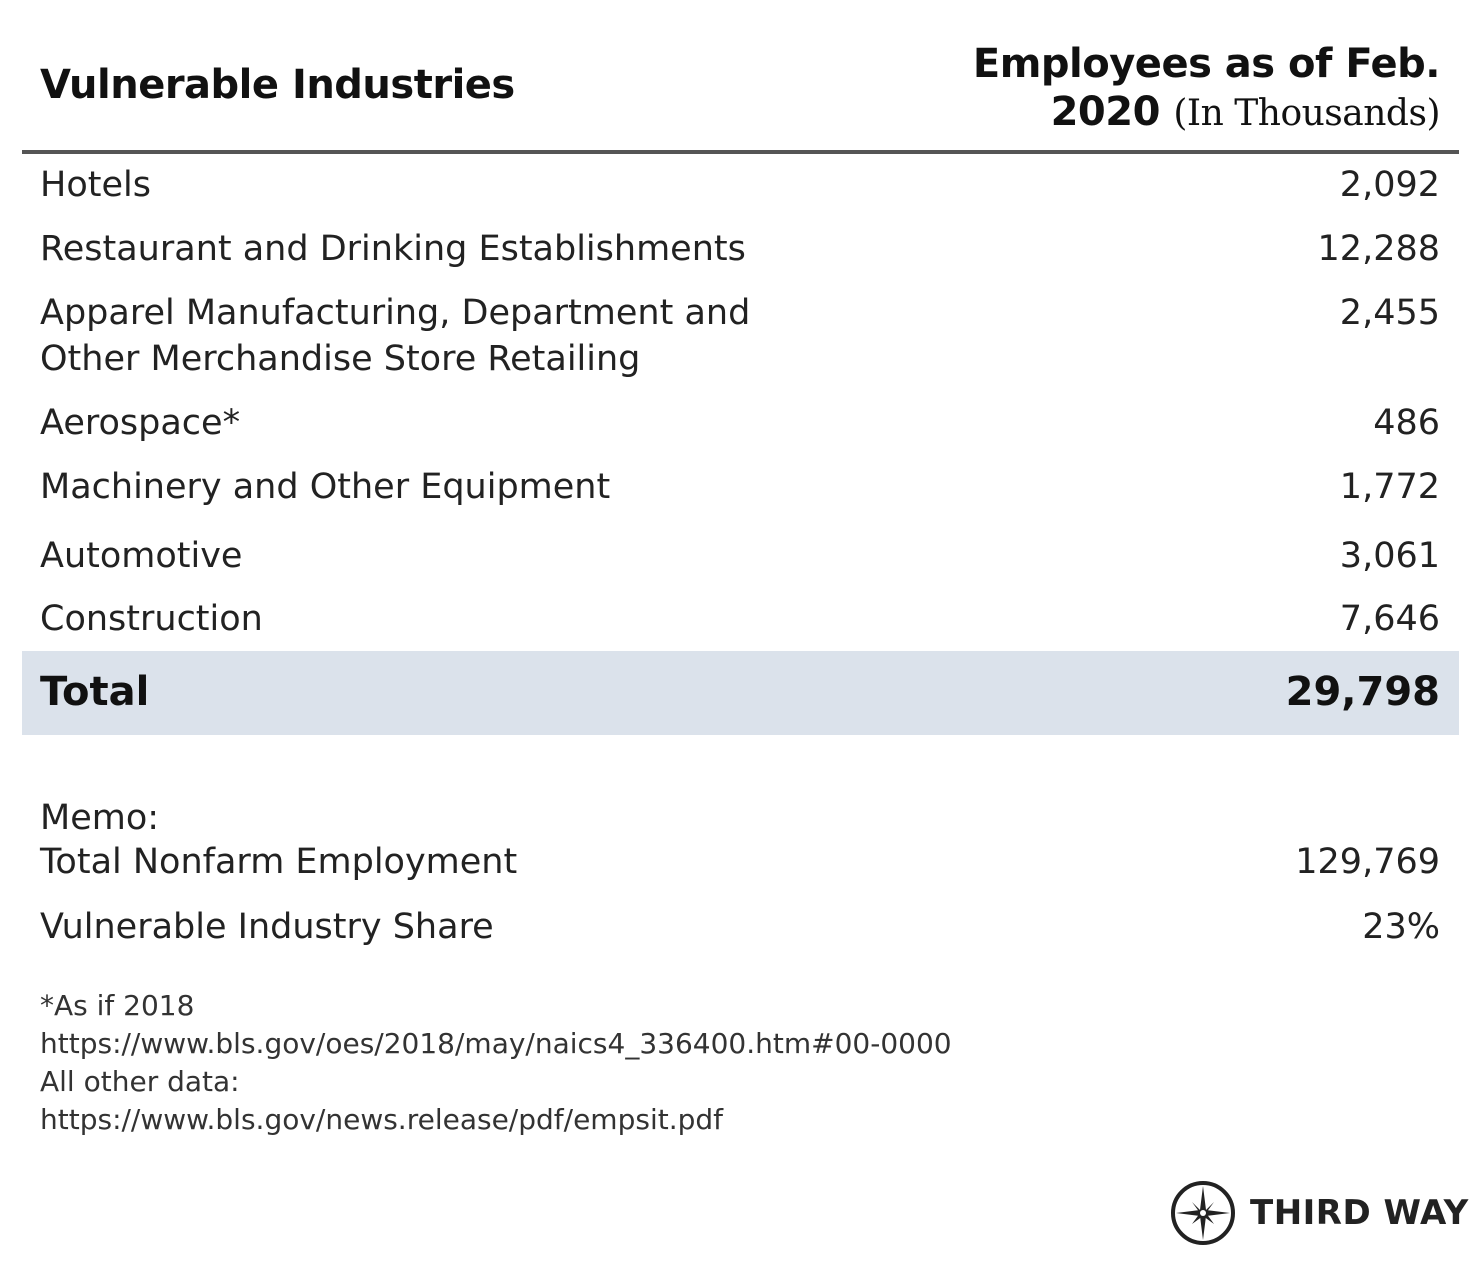 The image size is (1480, 1269). What do you see at coordinates (1306, 113) in the screenshot?
I see `header-units: (In Thousands)` at bounding box center [1306, 113].